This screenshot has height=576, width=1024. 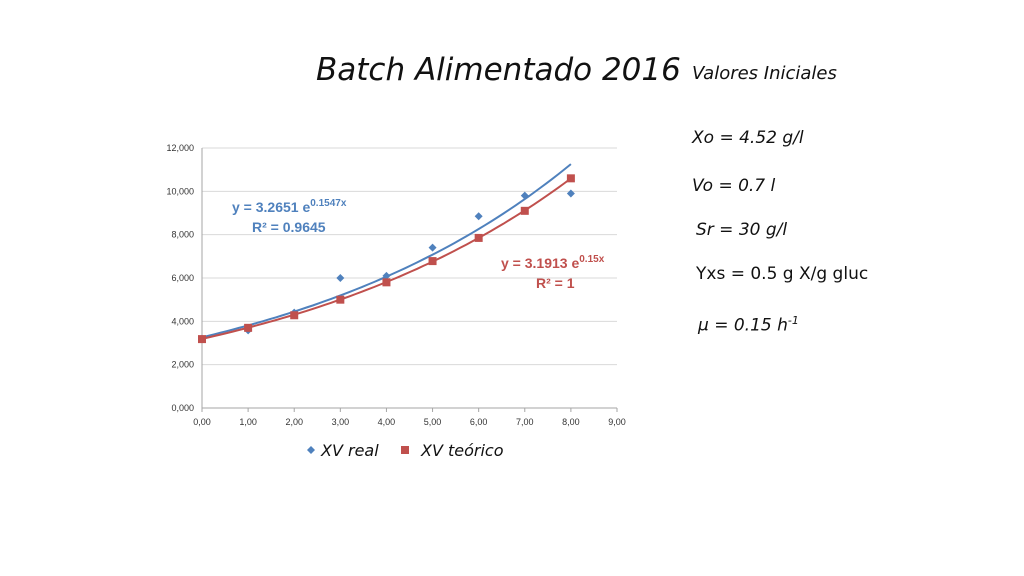 I want to click on param-yxs: Yxs = 0.5 g X/g gluc, so click(x=782, y=274).